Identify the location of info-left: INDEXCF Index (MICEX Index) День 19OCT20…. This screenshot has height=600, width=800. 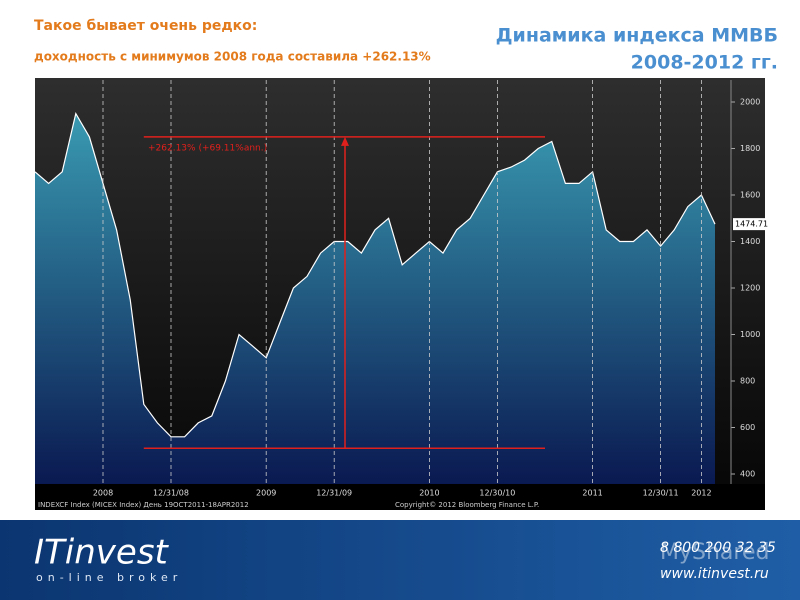
(143, 505).